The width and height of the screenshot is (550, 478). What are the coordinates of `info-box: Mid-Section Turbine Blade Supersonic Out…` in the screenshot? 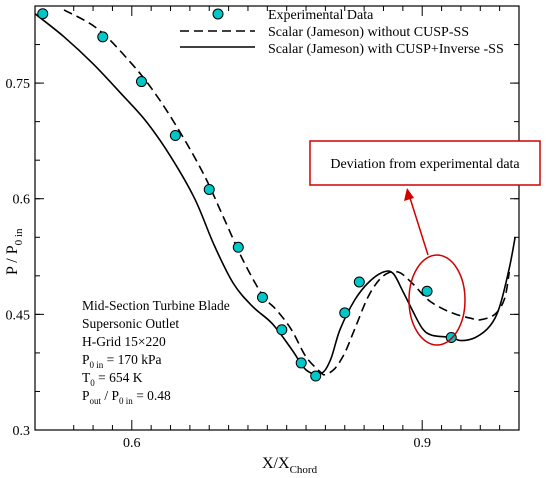 It's located at (156, 352).